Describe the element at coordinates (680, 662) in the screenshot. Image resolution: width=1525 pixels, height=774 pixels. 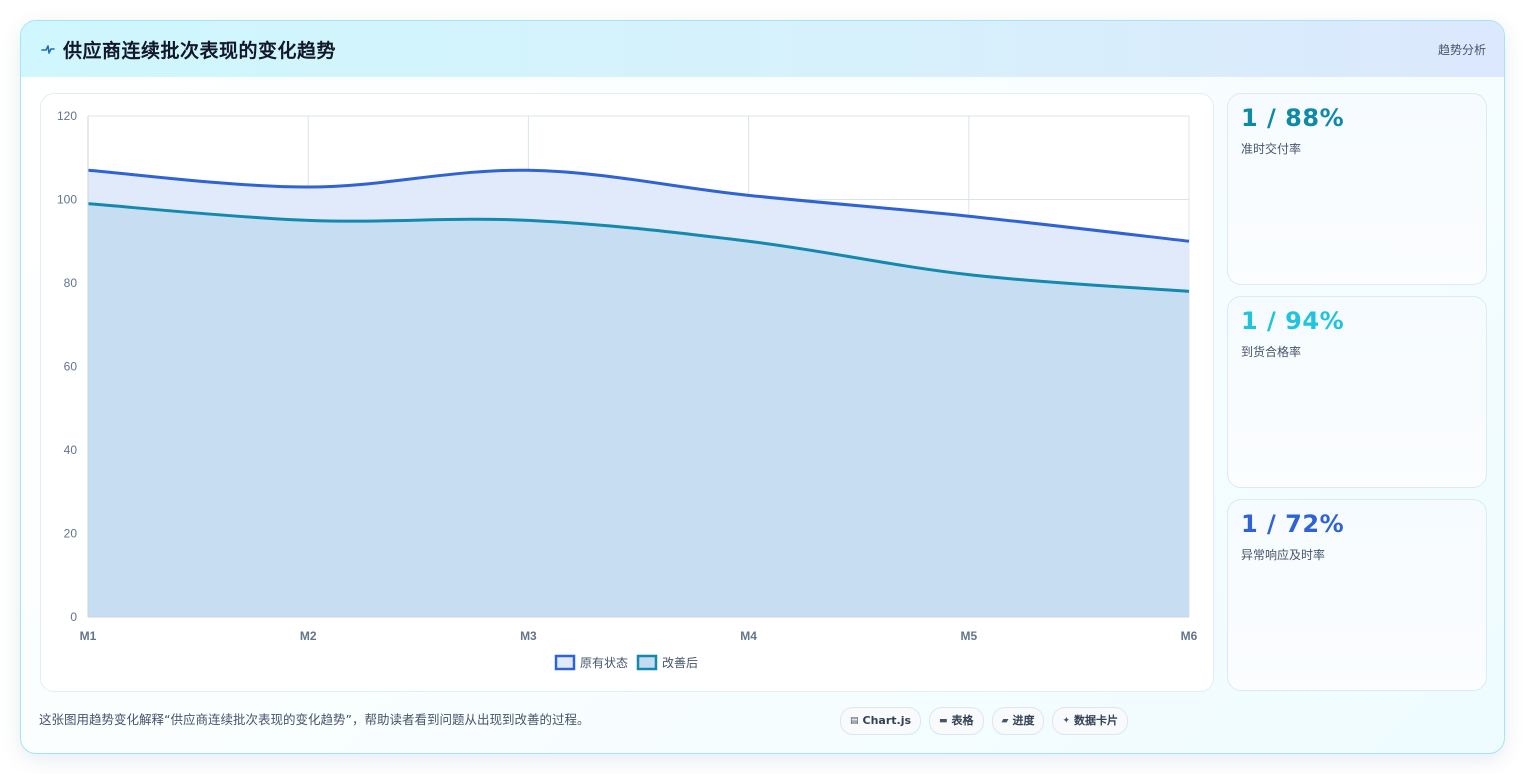
I see `legend-label: 改善后` at that location.